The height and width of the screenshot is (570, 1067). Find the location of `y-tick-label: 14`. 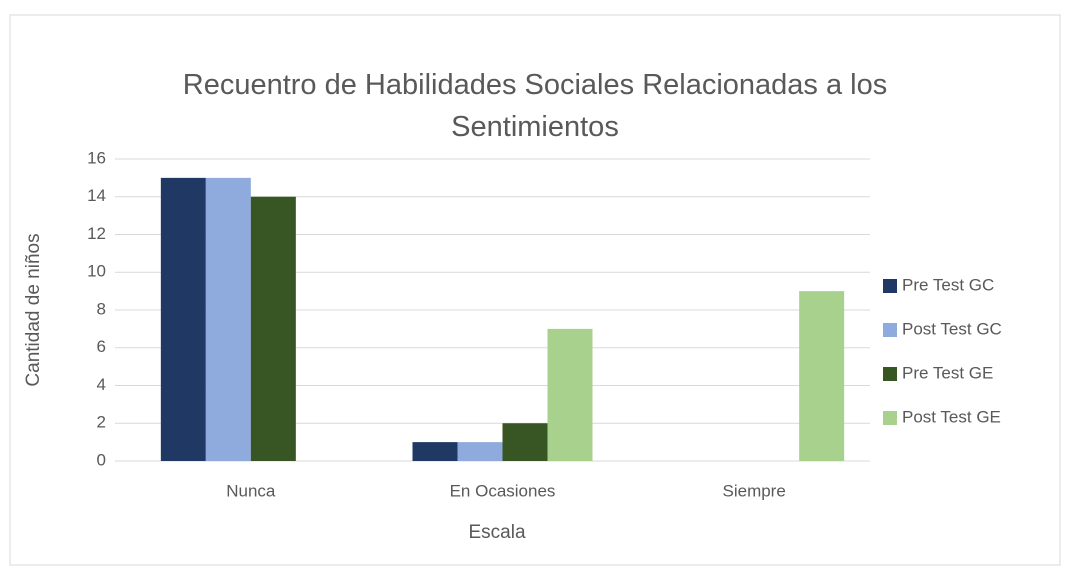

y-tick-label: 14 is located at coordinates (96, 195).